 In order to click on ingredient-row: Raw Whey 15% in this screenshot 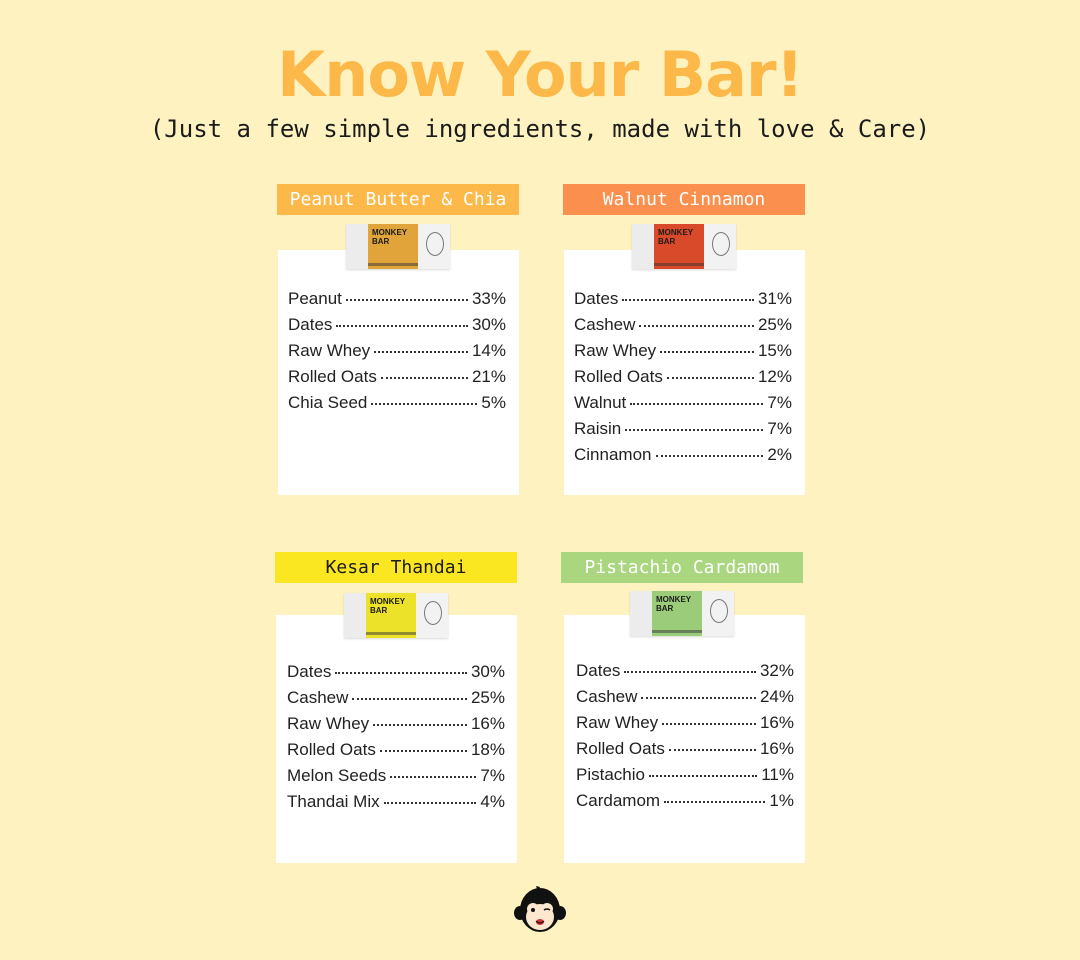, I will do `click(683, 354)`.